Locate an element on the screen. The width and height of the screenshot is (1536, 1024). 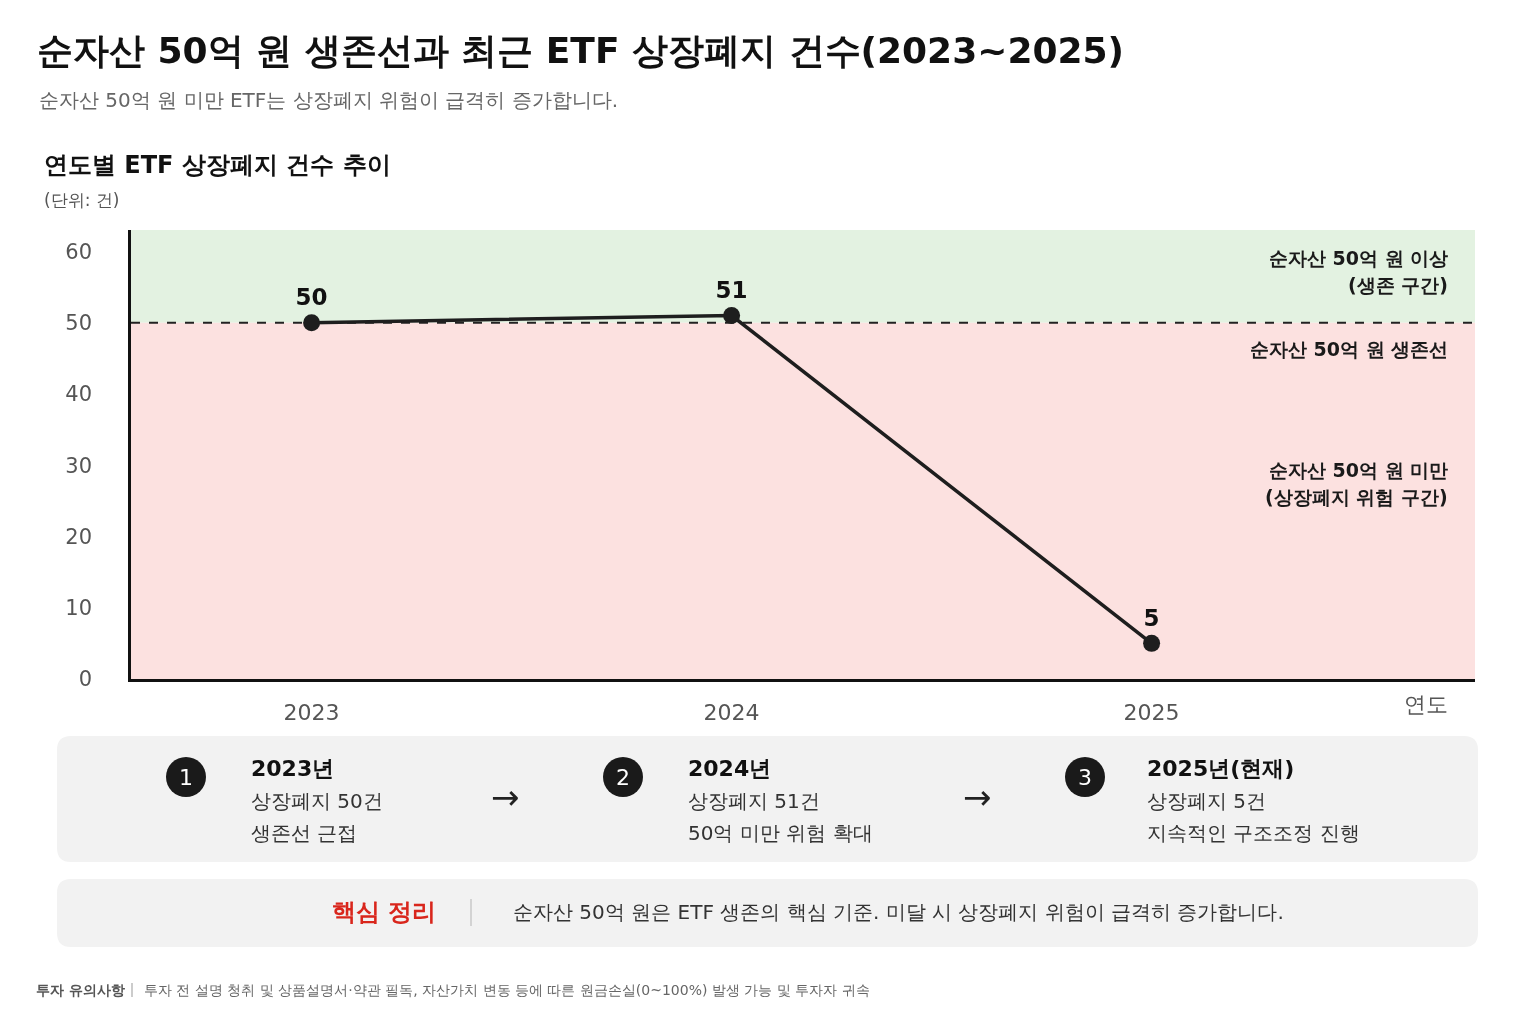
x-tick-label: 2024 is located at coordinates (731, 713).